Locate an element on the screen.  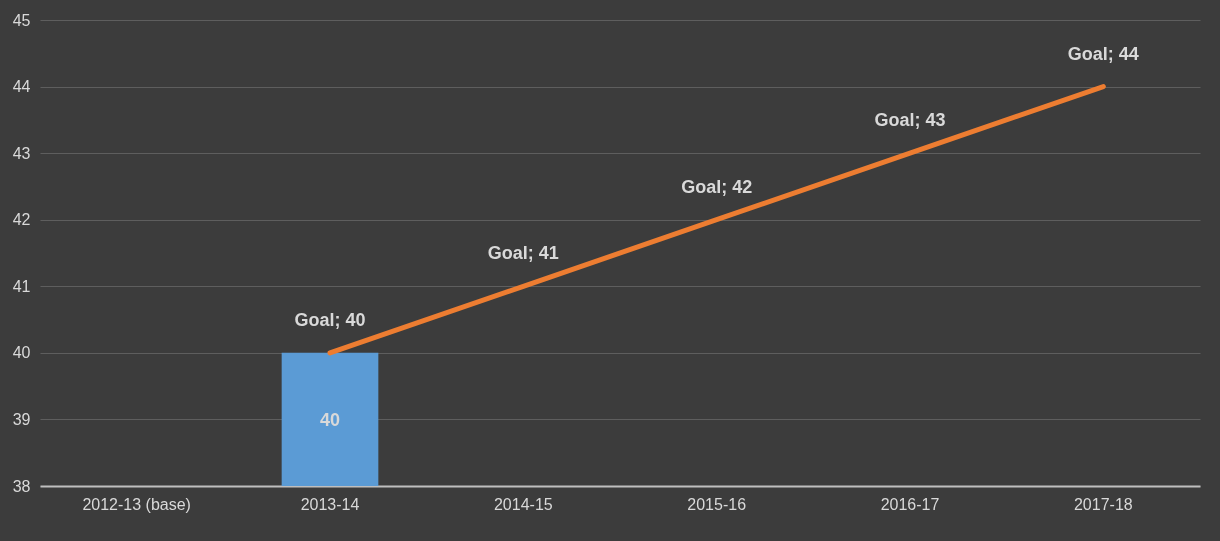
x-tick-label: 2016-17 is located at coordinates (910, 504).